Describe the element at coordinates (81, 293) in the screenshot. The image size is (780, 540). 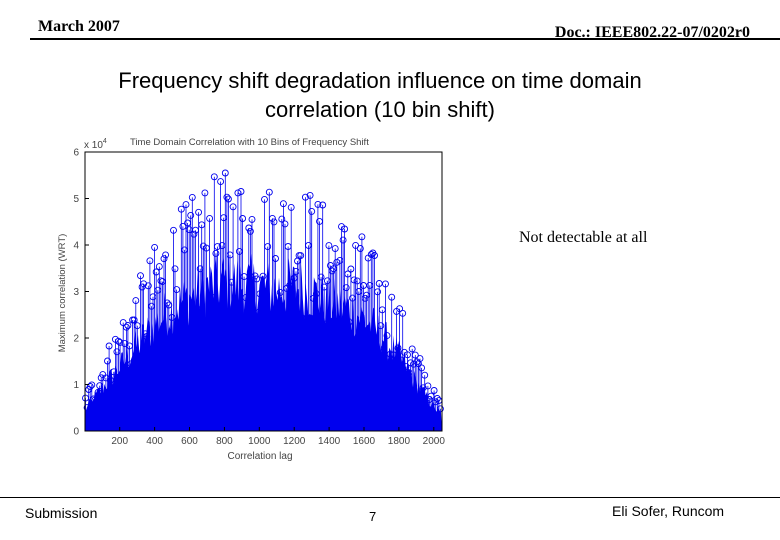
I see `y-axis-ticks: 0 1 2 3 4 5 6` at that location.